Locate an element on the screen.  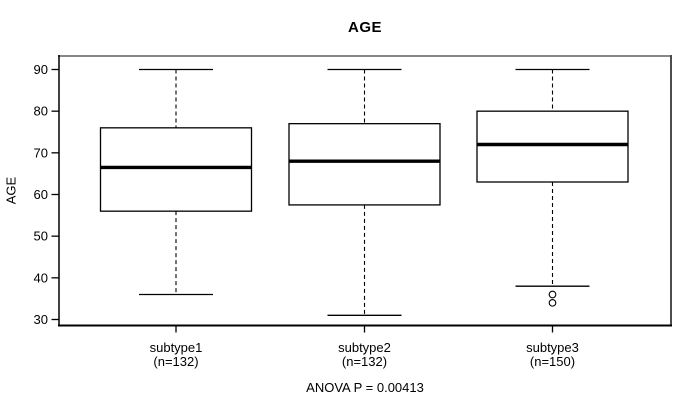
x-tick-label: subtype1 is located at coordinates (176, 347).